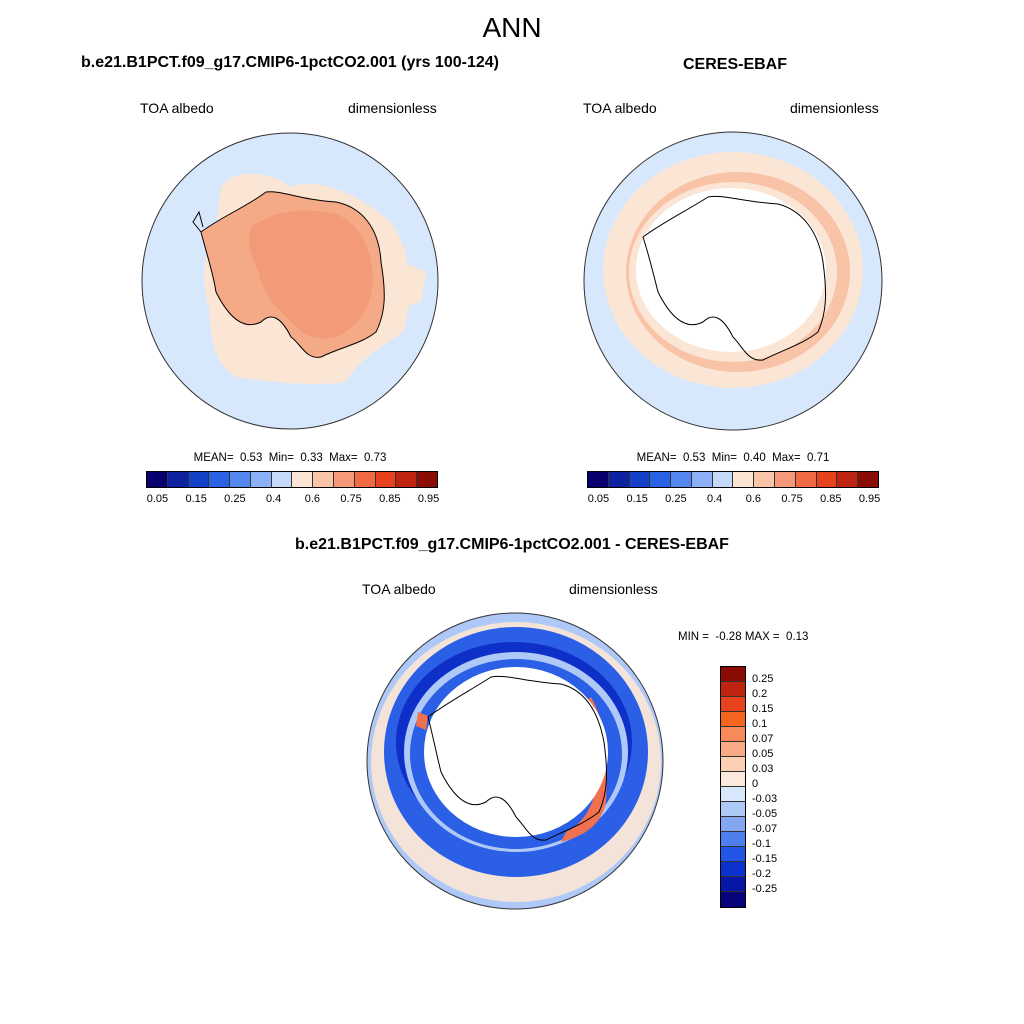 This screenshot has height=1024, width=1024. I want to click on colorbar-label: 0.2, so click(760, 694).